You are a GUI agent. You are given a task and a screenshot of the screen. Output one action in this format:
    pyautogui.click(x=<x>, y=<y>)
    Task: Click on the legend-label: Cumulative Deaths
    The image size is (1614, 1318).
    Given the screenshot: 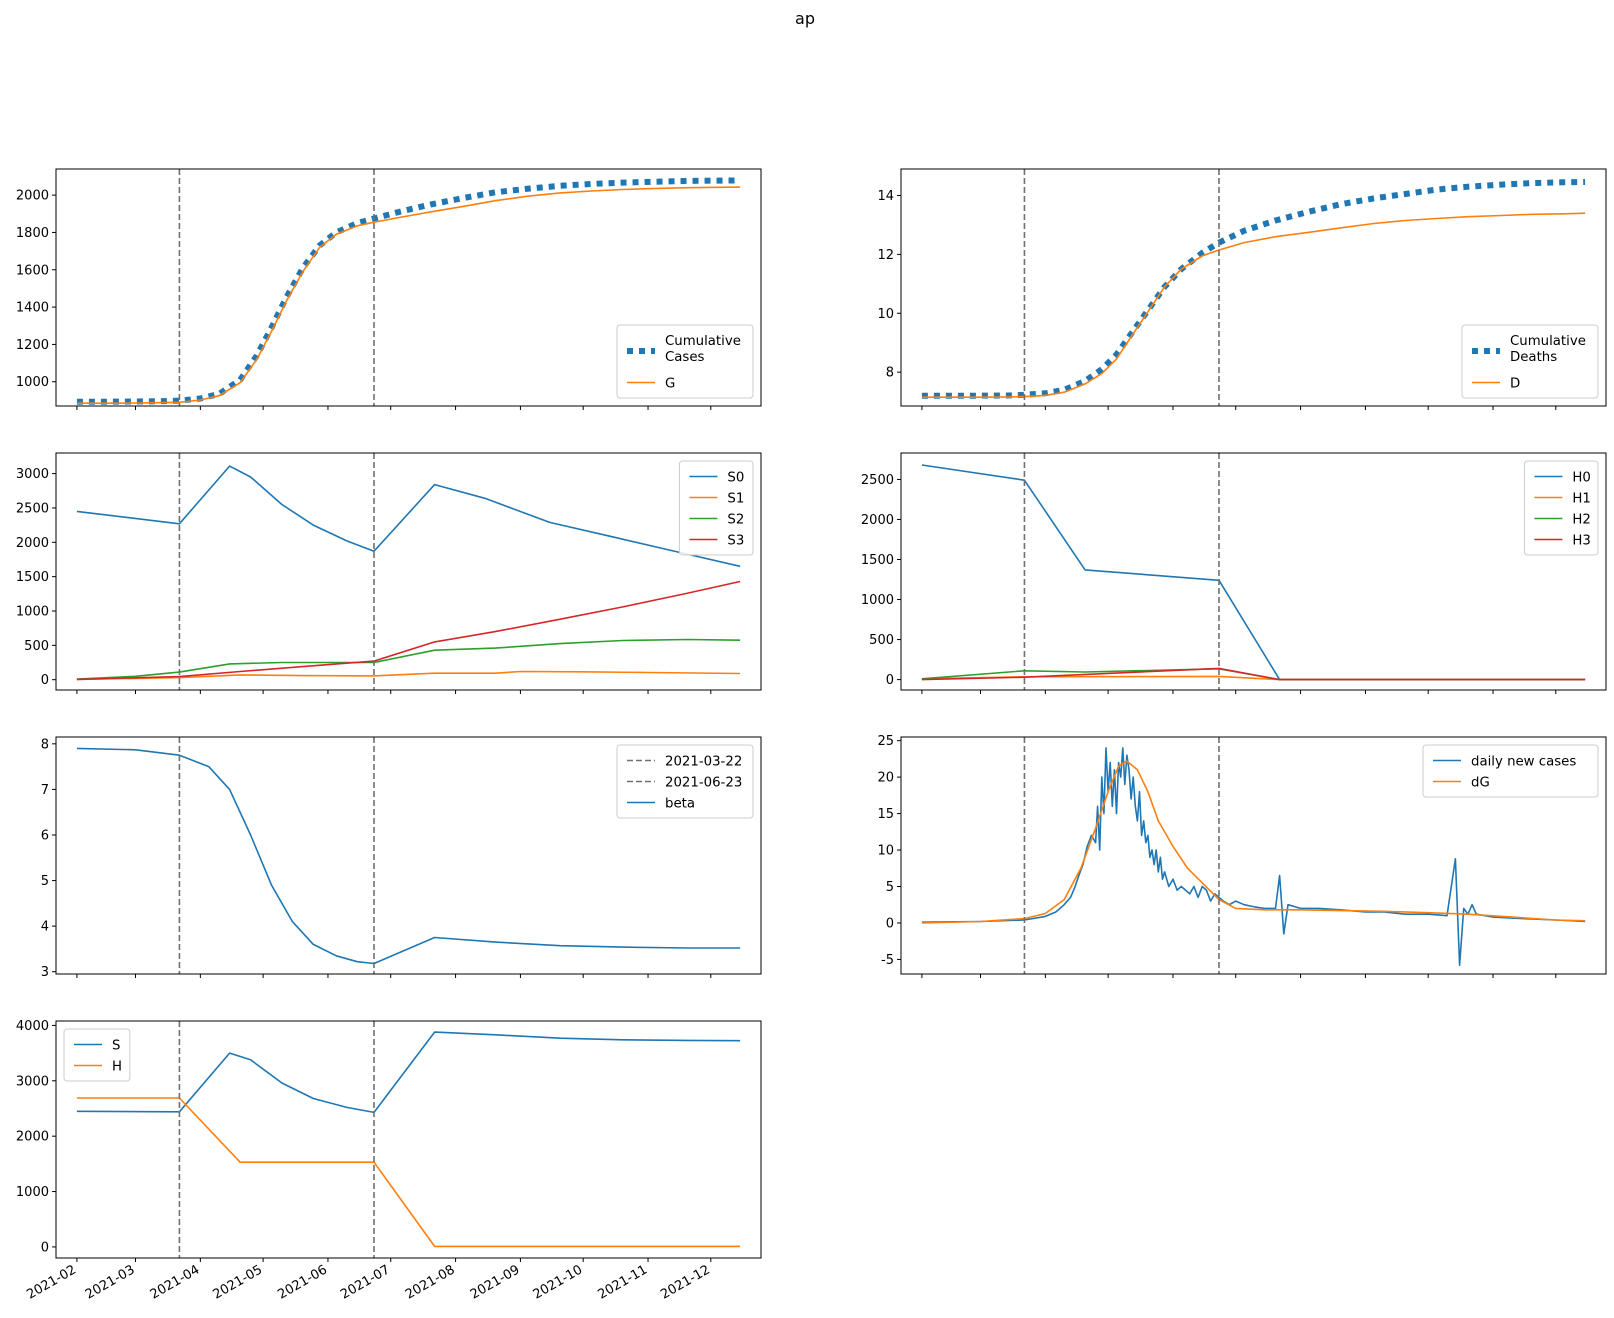 What is the action you would take?
    pyautogui.click(x=1548, y=349)
    